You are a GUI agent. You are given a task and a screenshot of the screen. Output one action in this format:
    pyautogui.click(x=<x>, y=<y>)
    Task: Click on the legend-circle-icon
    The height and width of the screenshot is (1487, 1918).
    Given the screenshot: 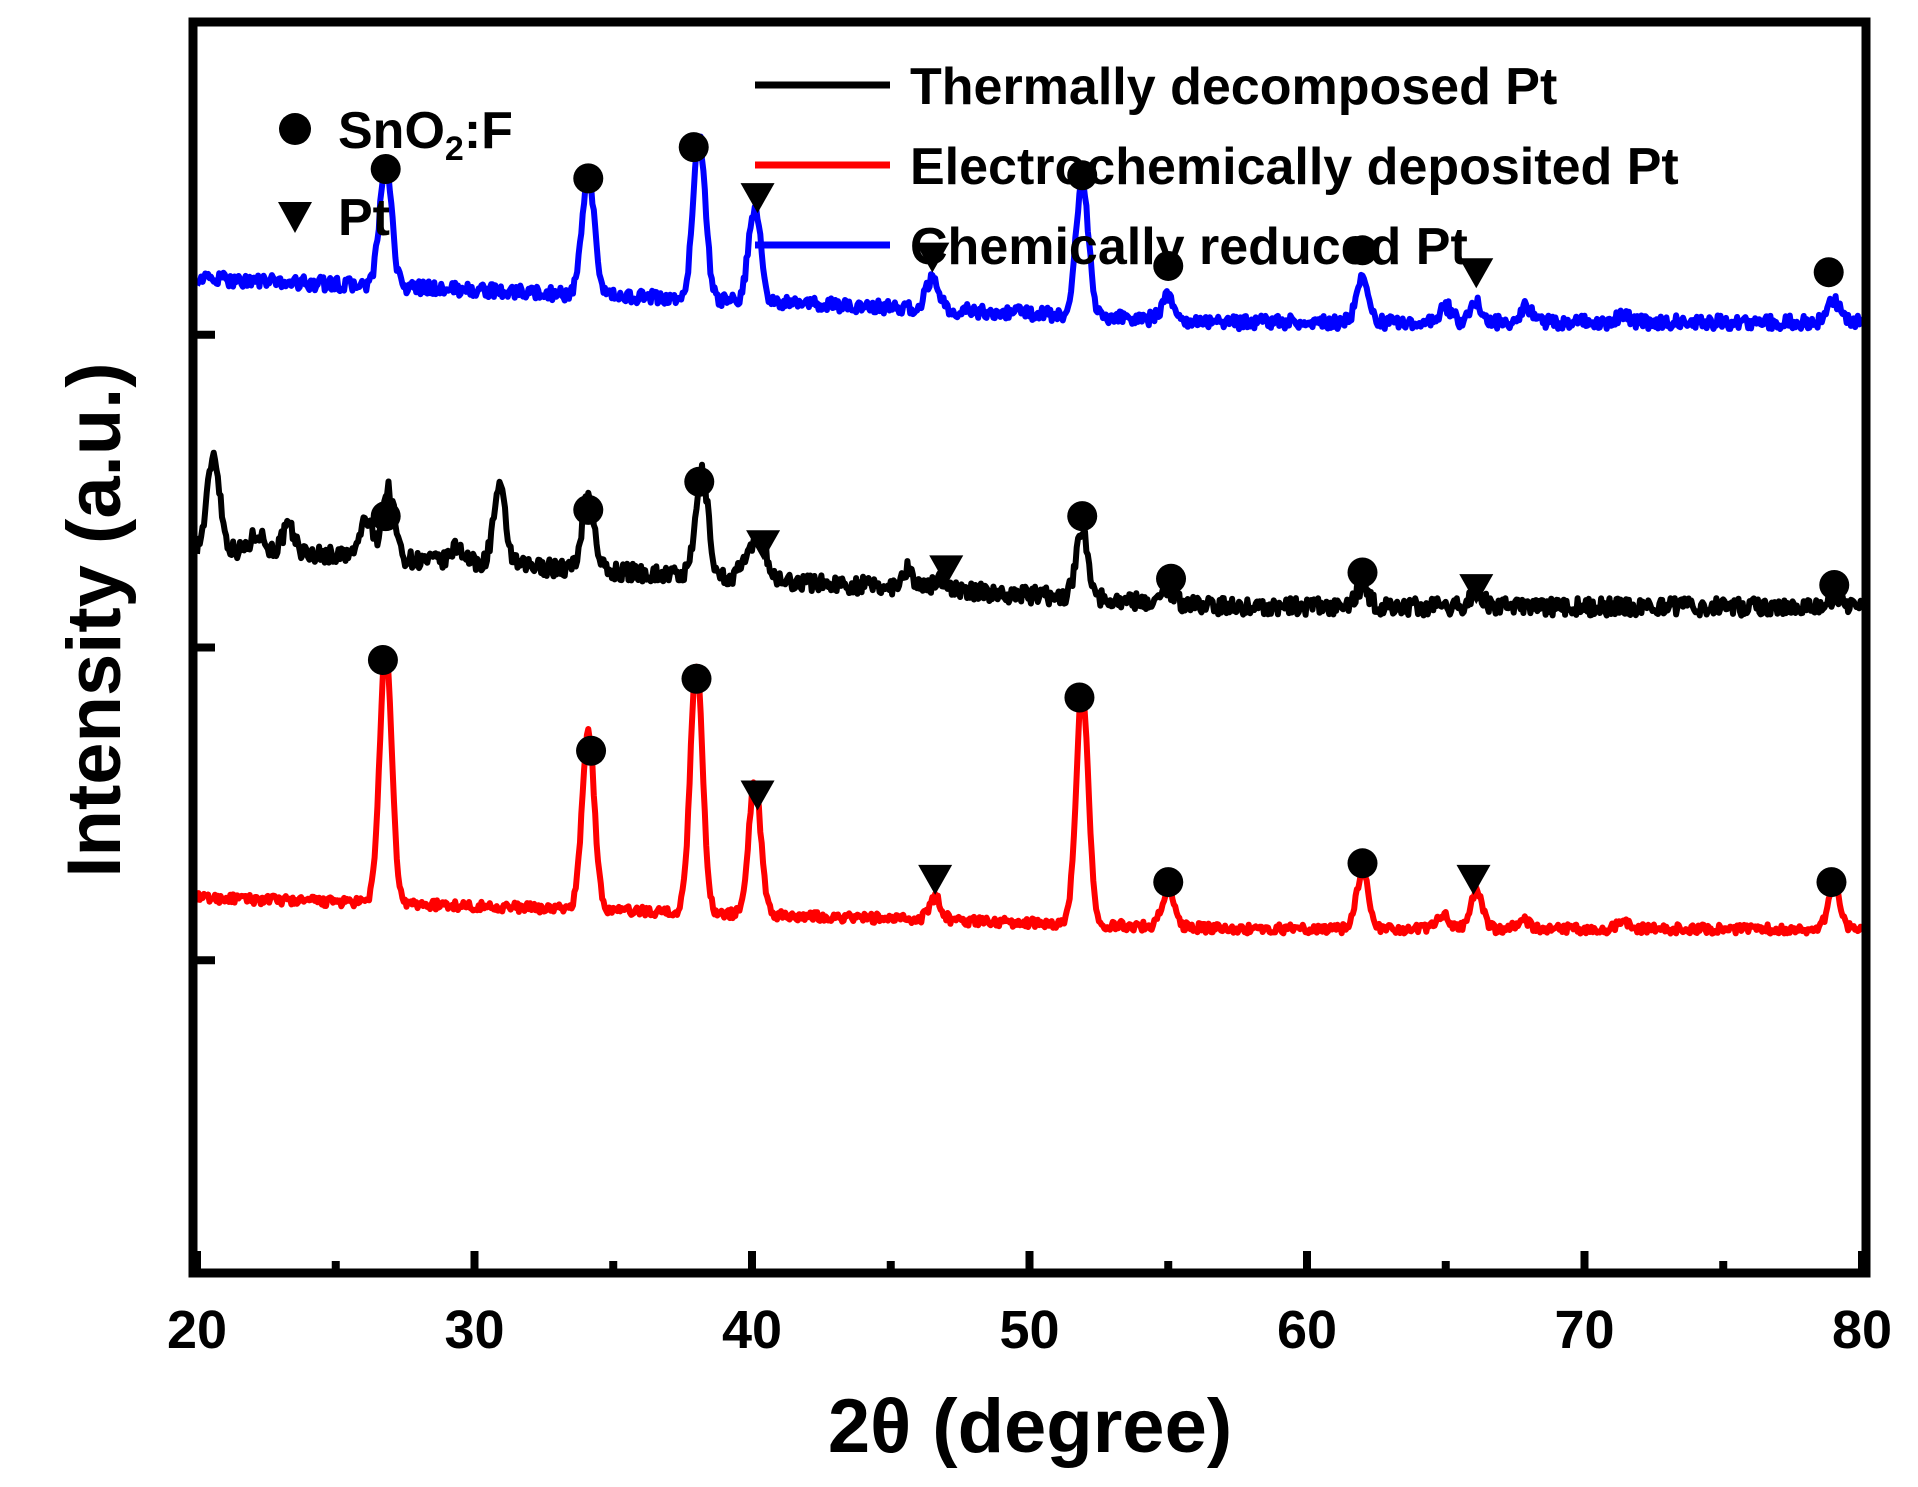 What is the action you would take?
    pyautogui.click(x=295, y=129)
    